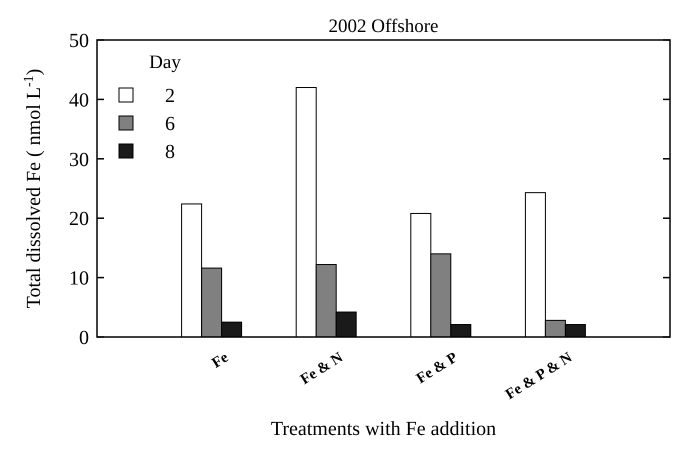 This screenshot has height=451, width=694. What do you see at coordinates (79, 219) in the screenshot?
I see `y-tick-label: 20` at bounding box center [79, 219].